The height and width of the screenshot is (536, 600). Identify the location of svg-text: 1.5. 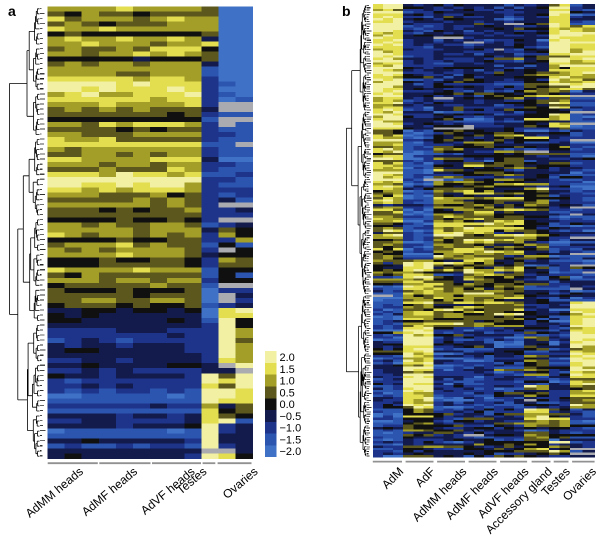
(287, 370).